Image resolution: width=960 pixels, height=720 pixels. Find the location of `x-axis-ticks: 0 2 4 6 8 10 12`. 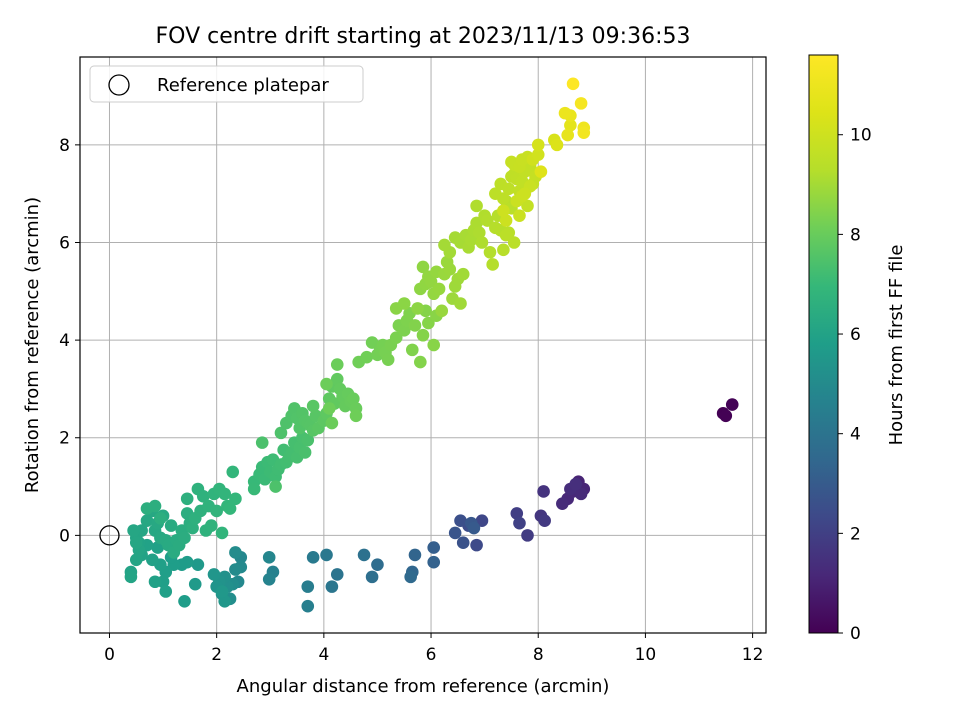

x-axis-ticks: 0 2 4 6 8 10 12 is located at coordinates (433, 649).